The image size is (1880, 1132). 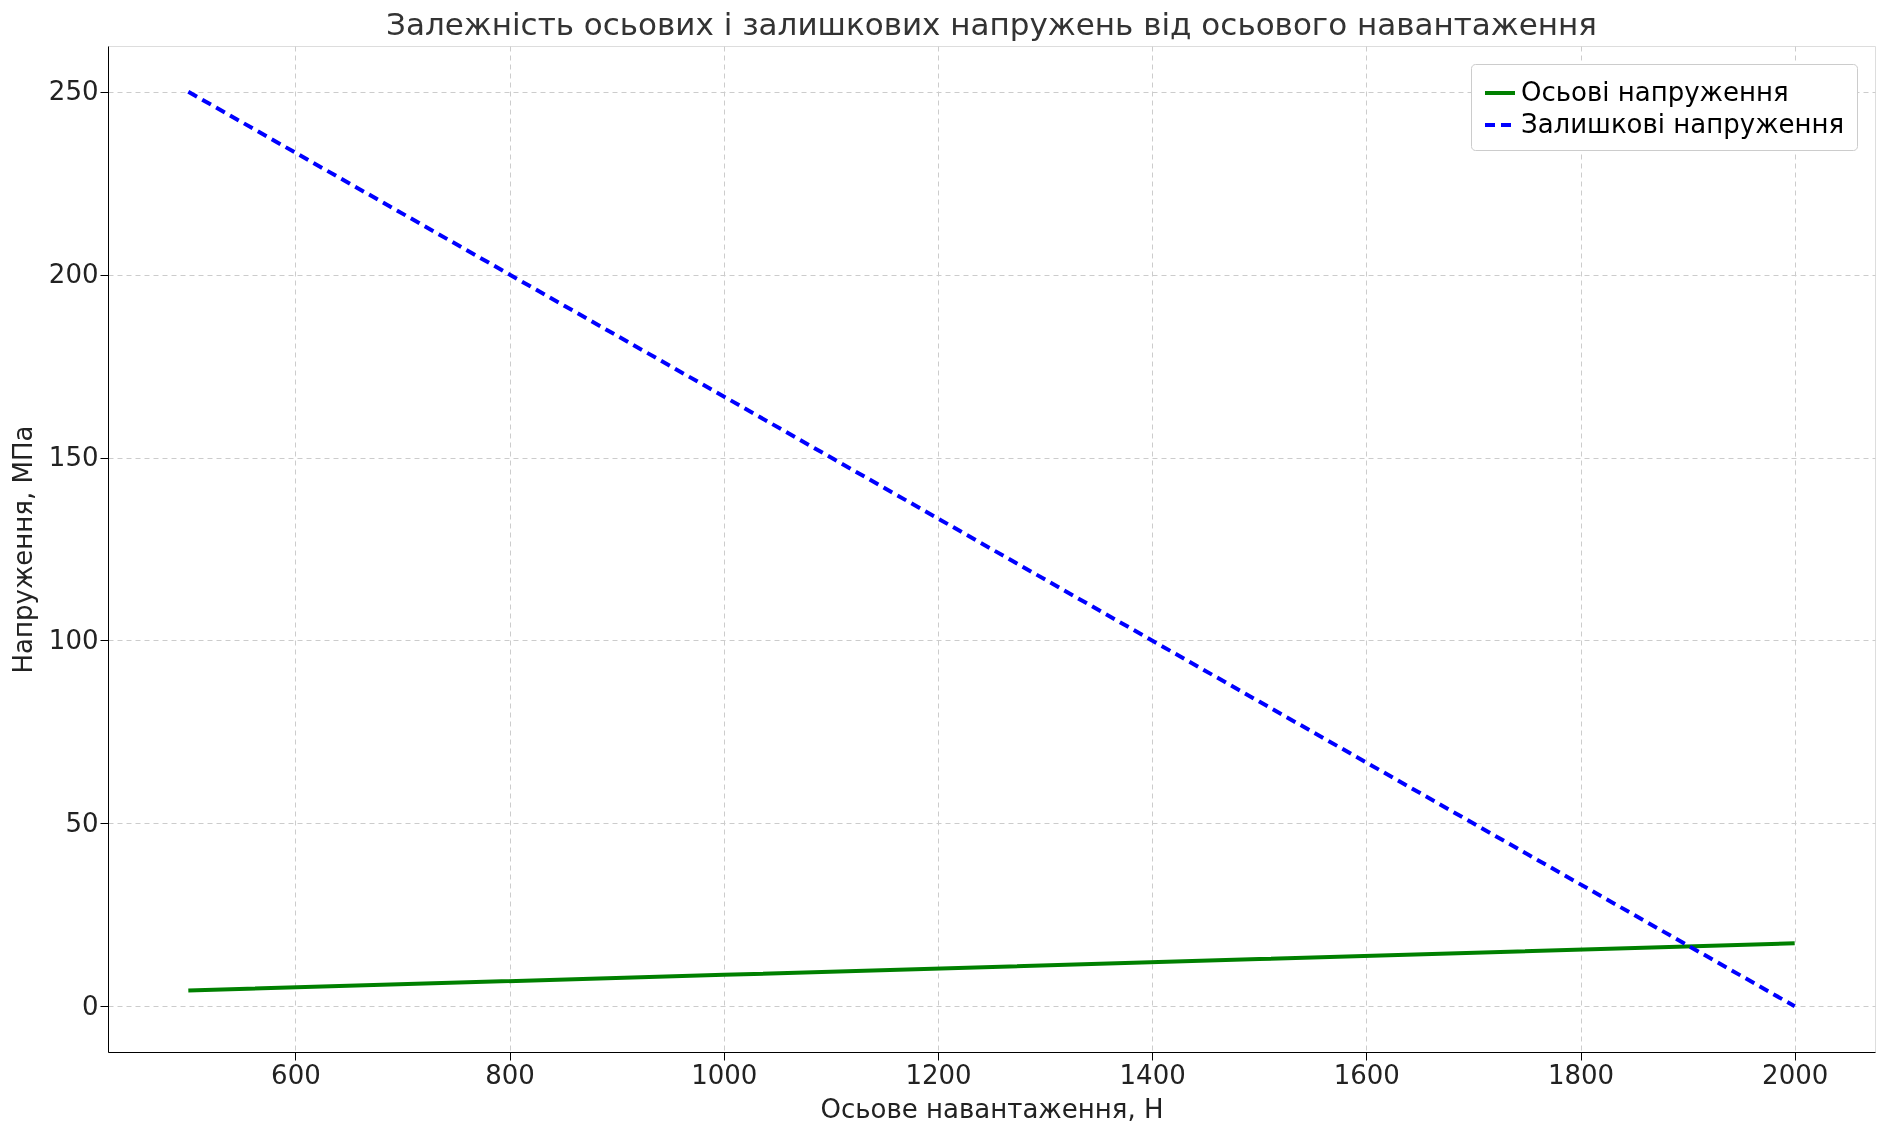 What do you see at coordinates (991, 967) in the screenshot?
I see `line-series` at bounding box center [991, 967].